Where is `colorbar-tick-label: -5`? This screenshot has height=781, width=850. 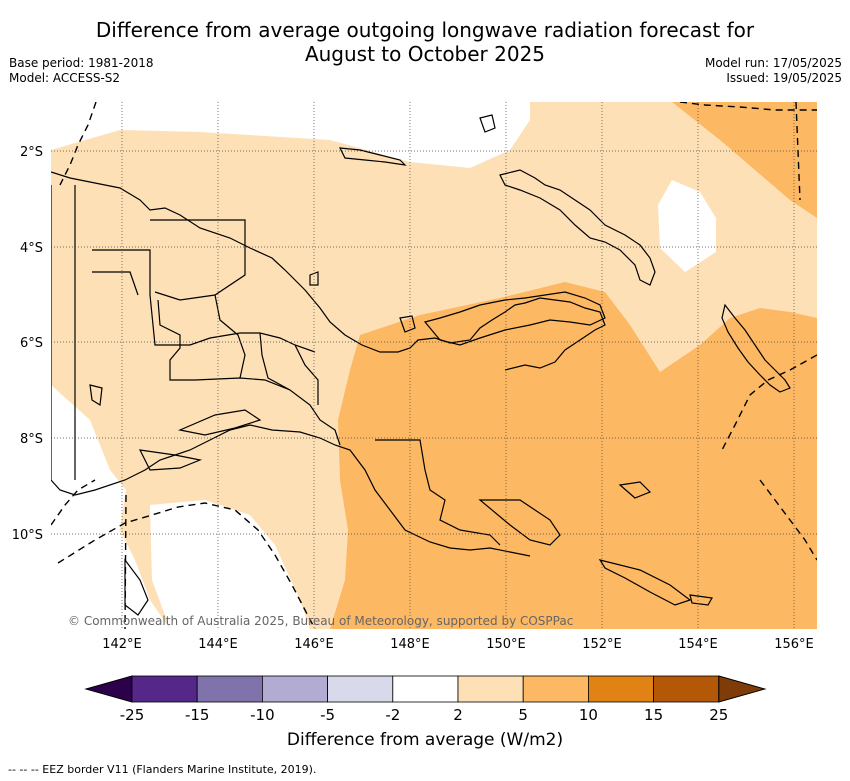
colorbar-tick-label: -5 is located at coordinates (327, 715).